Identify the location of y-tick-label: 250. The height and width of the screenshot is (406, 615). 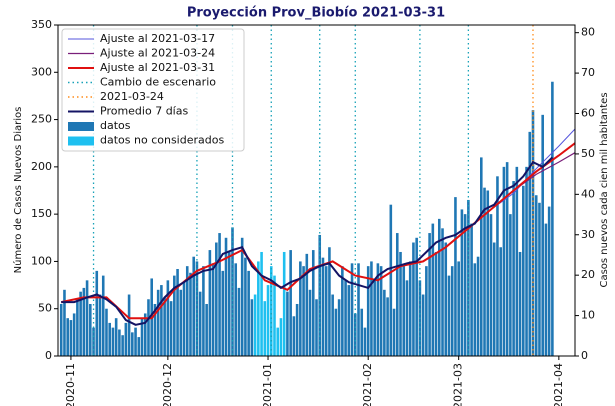
(41, 119).